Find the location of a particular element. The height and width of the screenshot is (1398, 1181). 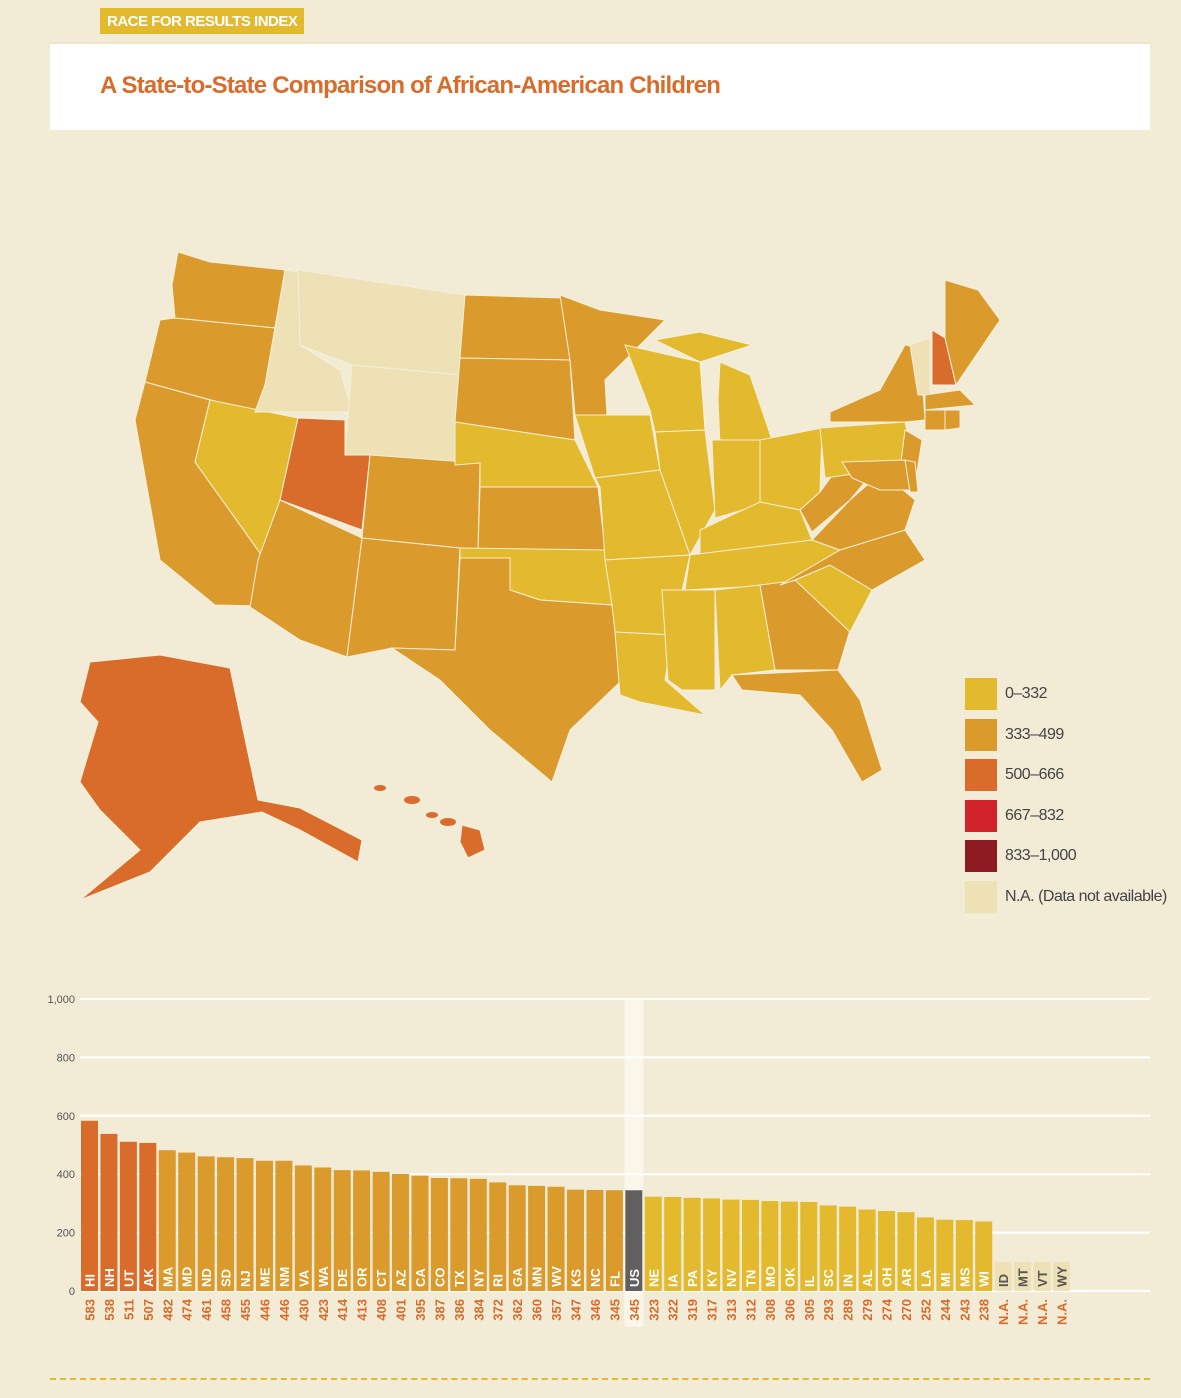

bar-wa is located at coordinates (323, 1229).